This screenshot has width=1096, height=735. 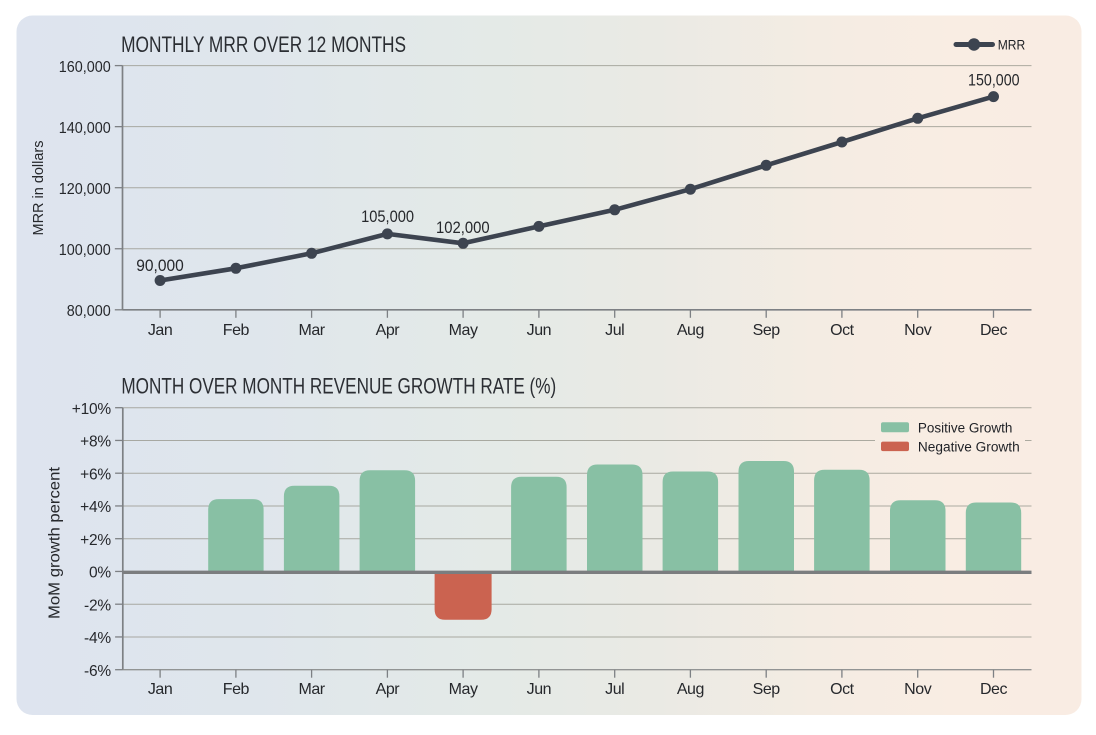 What do you see at coordinates (85, 67) in the screenshot?
I see `svg-text: 160,000` at bounding box center [85, 67].